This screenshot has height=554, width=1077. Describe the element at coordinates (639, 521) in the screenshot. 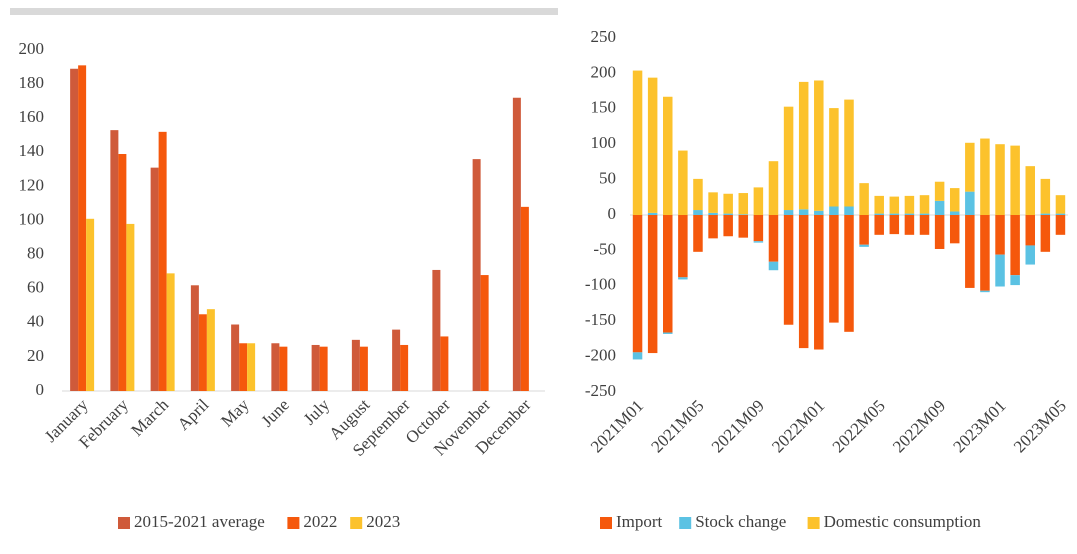

I see `legend-label: Import` at that location.